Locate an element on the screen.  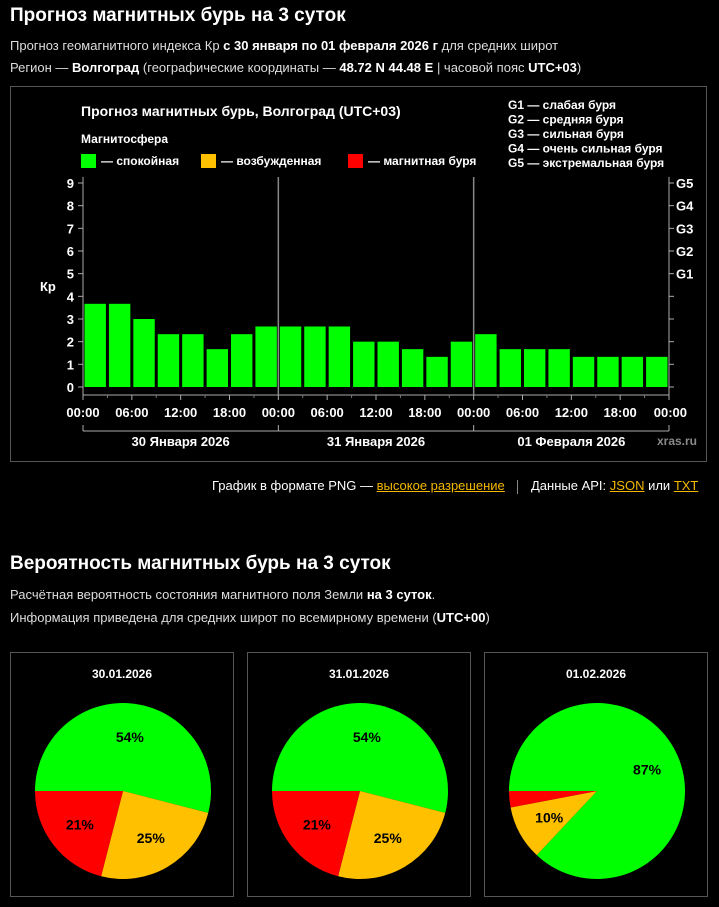
prob-tz-end: ) is located at coordinates (487, 617).